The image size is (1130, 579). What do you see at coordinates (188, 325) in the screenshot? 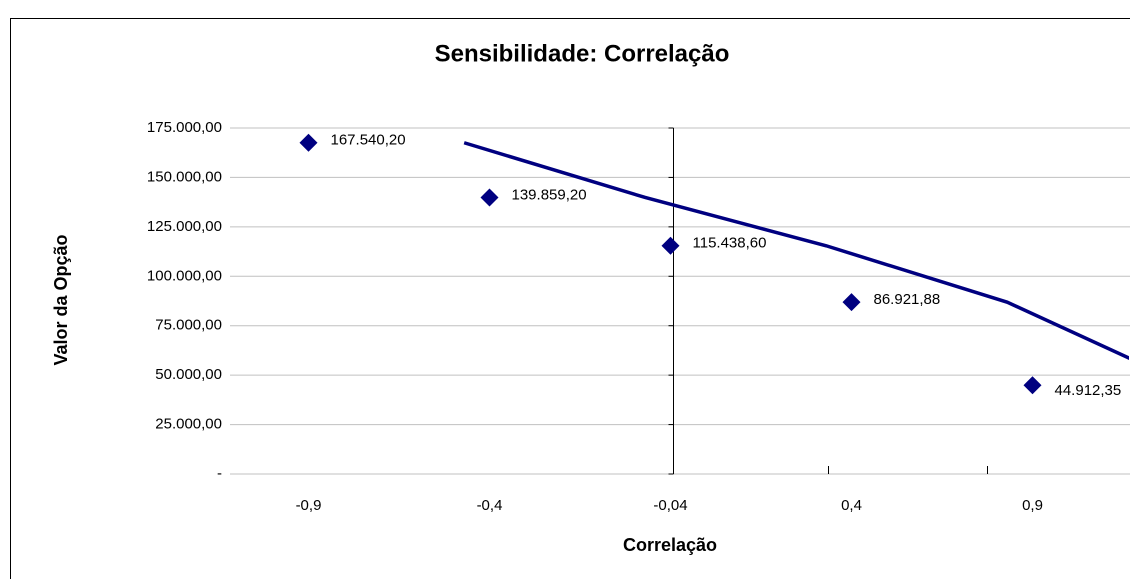
I see `y-tick-label: 75.000,00` at bounding box center [188, 325].